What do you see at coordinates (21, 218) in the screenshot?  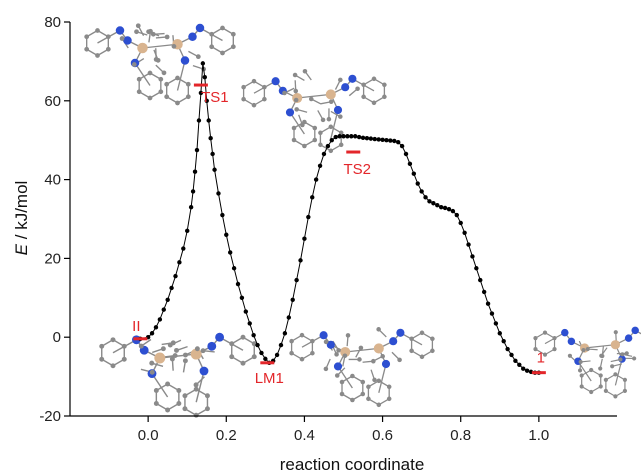 I see `y-axis-title: E / kJ/mol` at bounding box center [21, 218].